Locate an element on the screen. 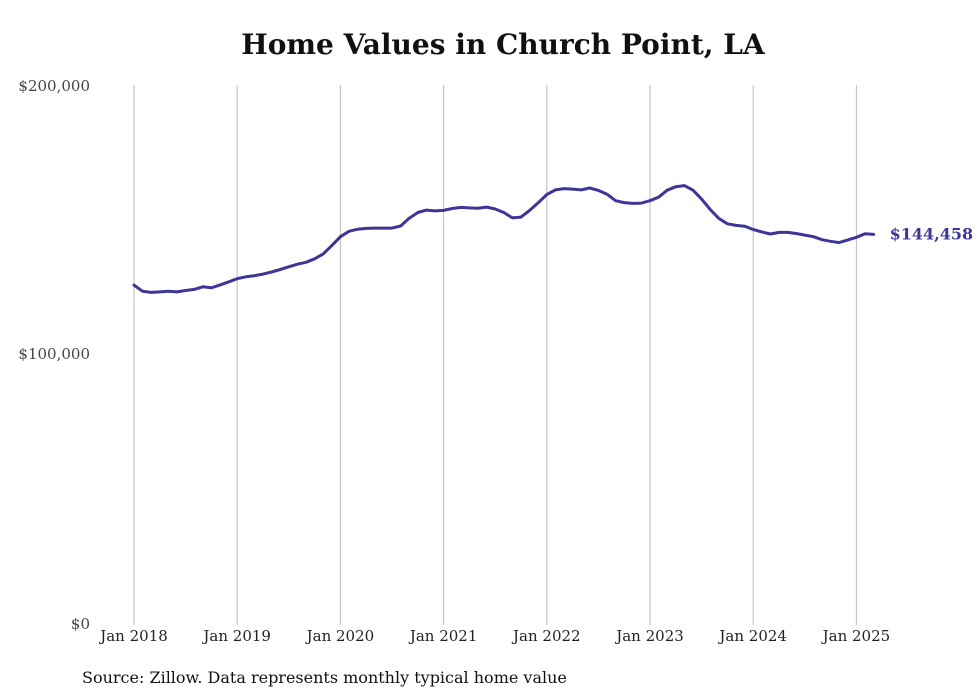 This screenshot has height=699, width=980. x-tick-label-2020-01: Jan 2020 is located at coordinates (340, 636).